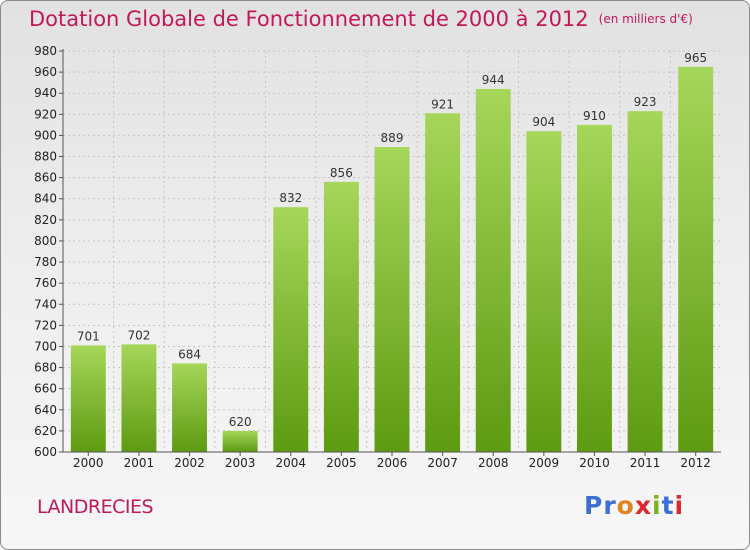 The image size is (750, 550). What do you see at coordinates (695, 463) in the screenshot?
I see `x-tick-label: 2012` at bounding box center [695, 463].